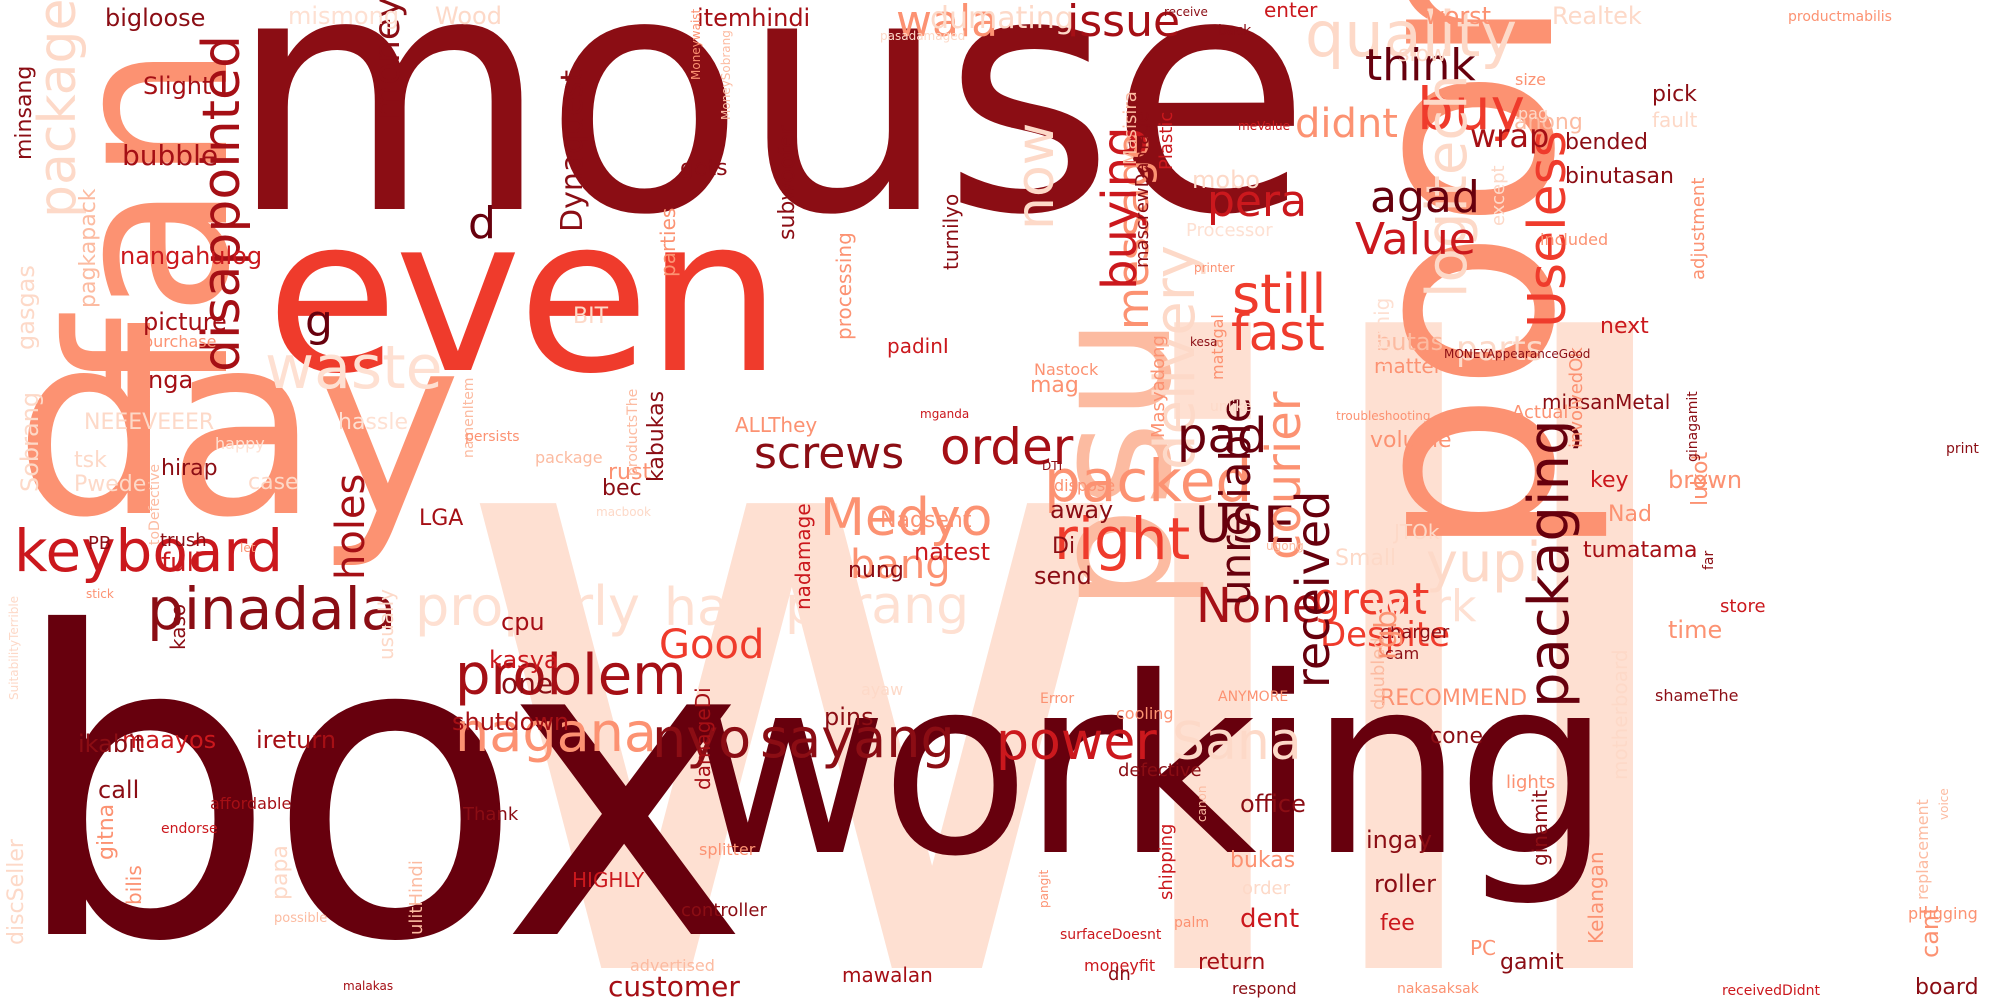 The width and height of the screenshot is (2000, 1000). What do you see at coordinates (1423, 54) in the screenshot?
I see `word-slow: slow` at bounding box center [1423, 54].